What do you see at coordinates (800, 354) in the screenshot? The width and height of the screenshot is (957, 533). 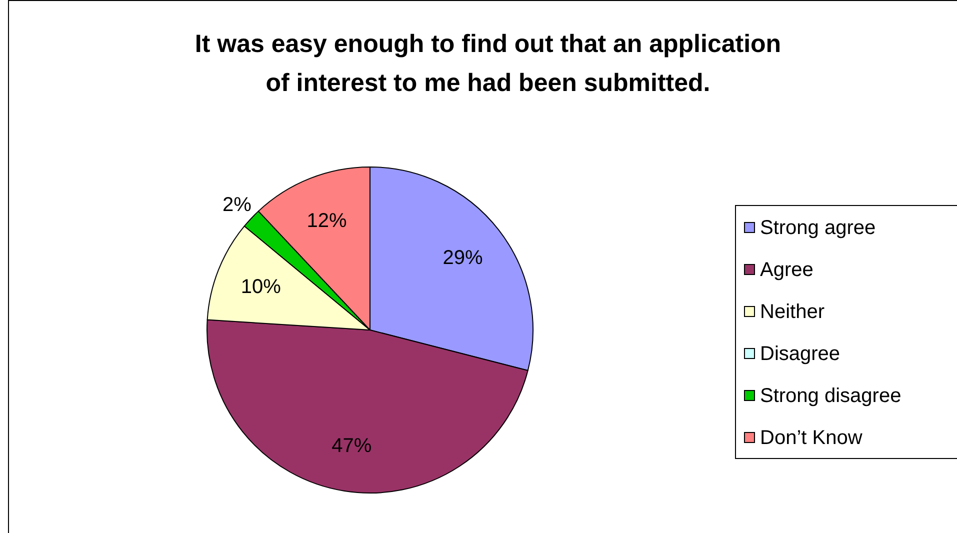 I see `legend-label: Disagree` at bounding box center [800, 354].